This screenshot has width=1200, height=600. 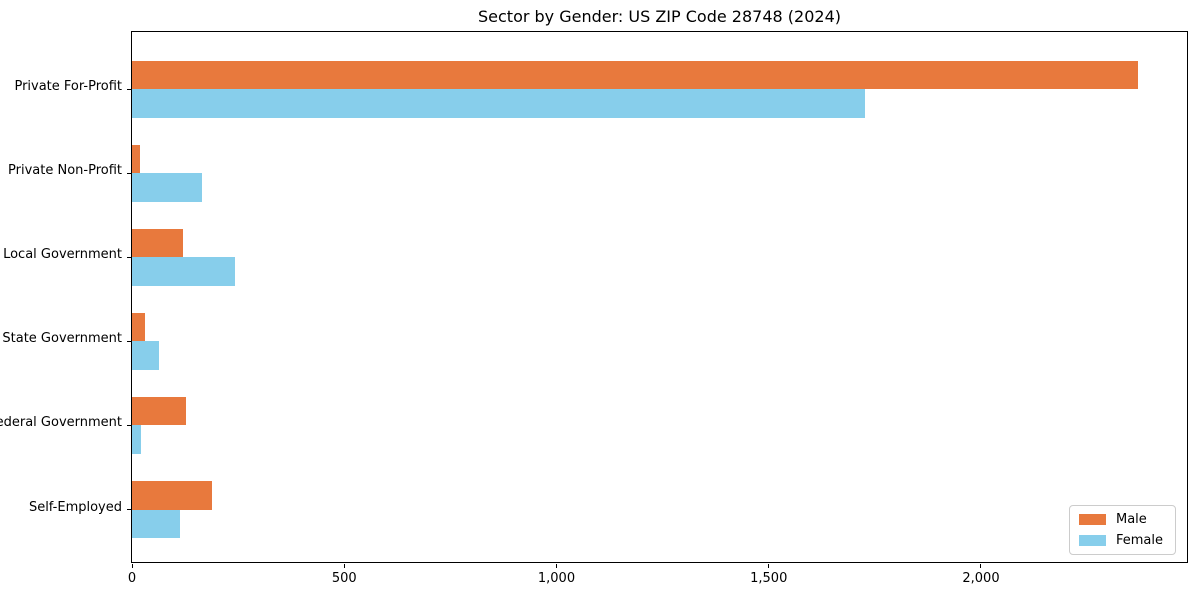 I want to click on bar-male-local-government, so click(x=157, y=243).